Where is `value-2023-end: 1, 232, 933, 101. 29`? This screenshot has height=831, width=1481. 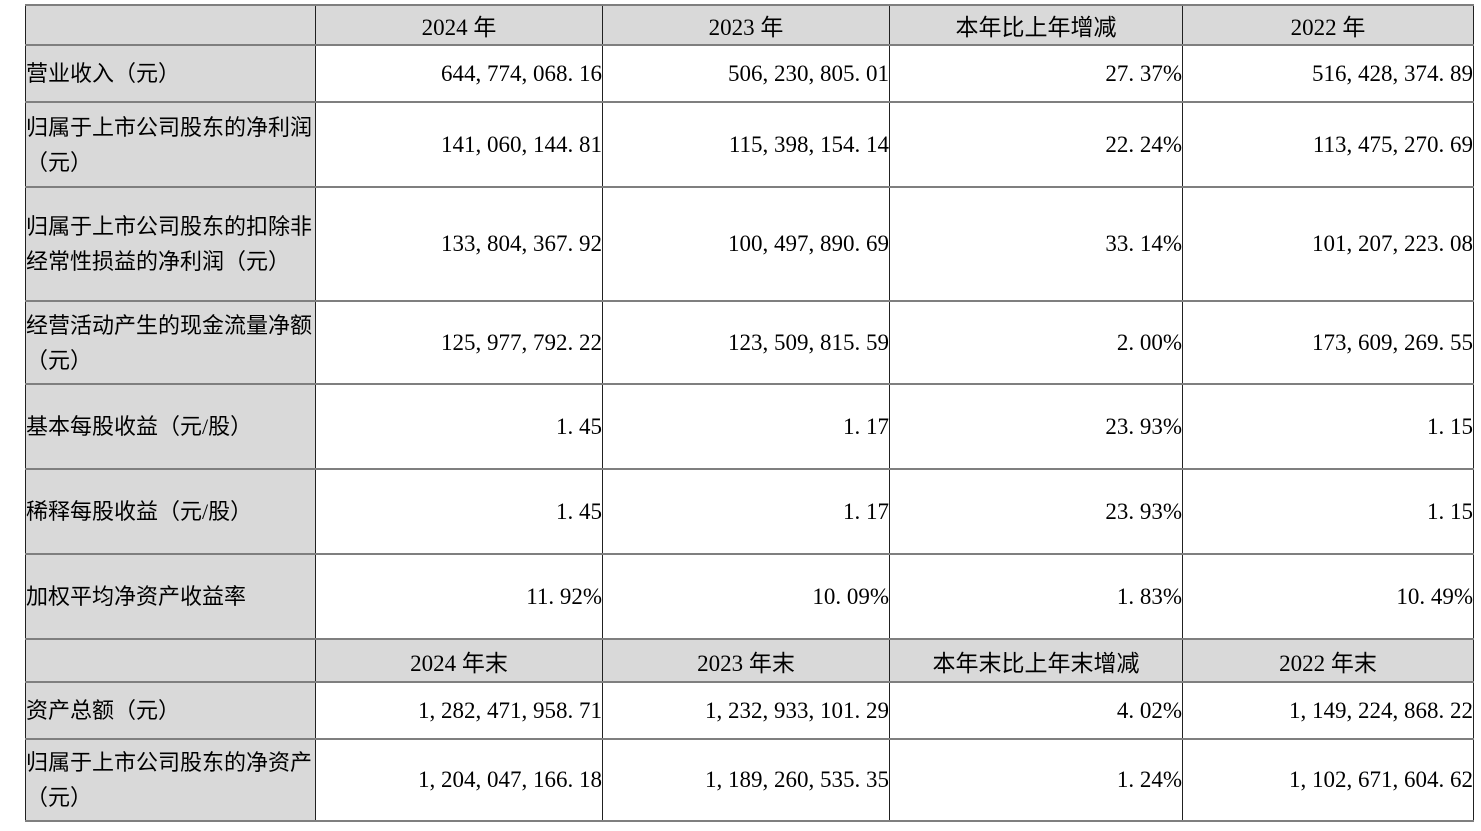 value-2023-end: 1, 232, 933, 101. 29 is located at coordinates (746, 710).